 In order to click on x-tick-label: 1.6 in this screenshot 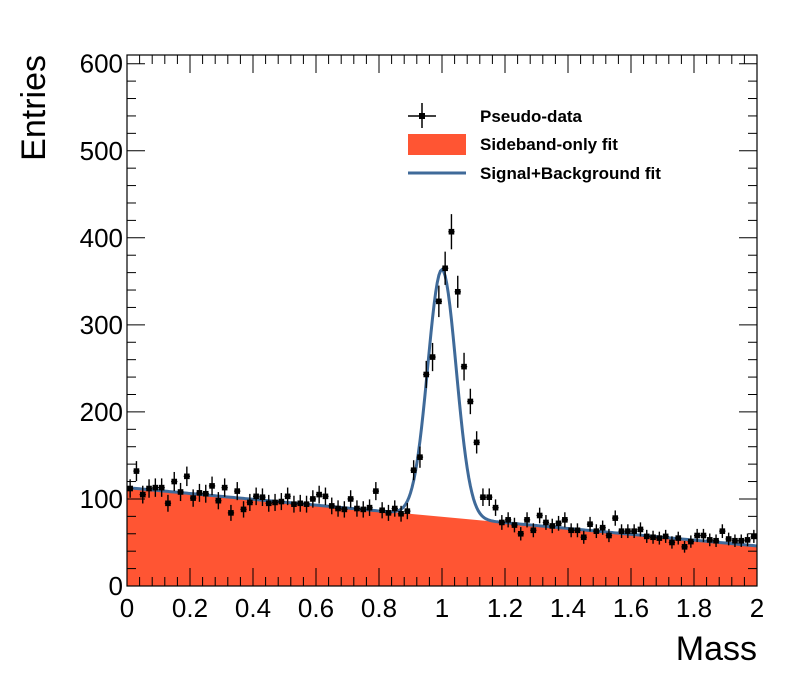, I will do `click(631, 608)`.